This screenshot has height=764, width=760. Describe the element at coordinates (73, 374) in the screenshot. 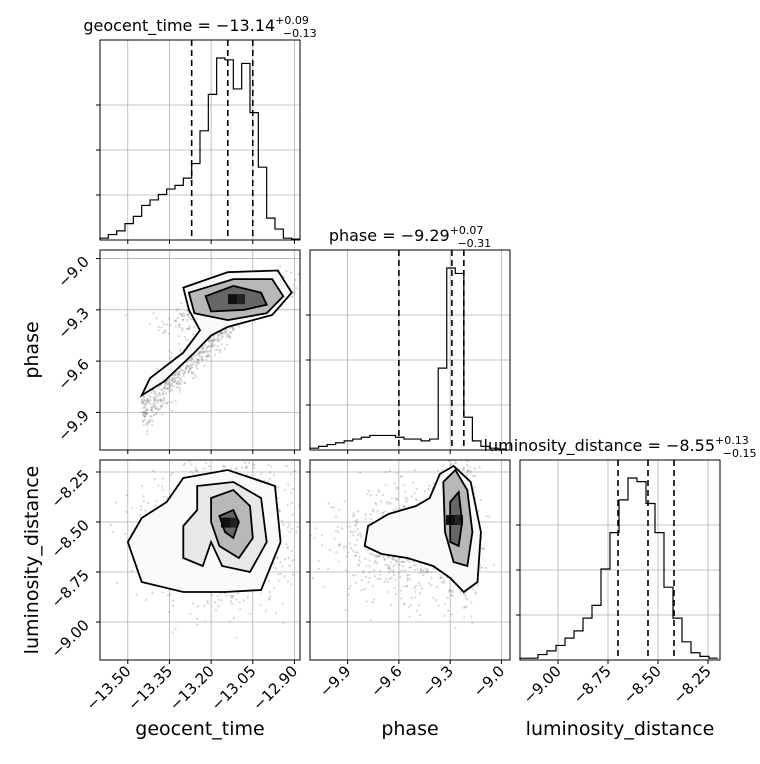

I see `y-tick-label-phase: −9.6` at that location.